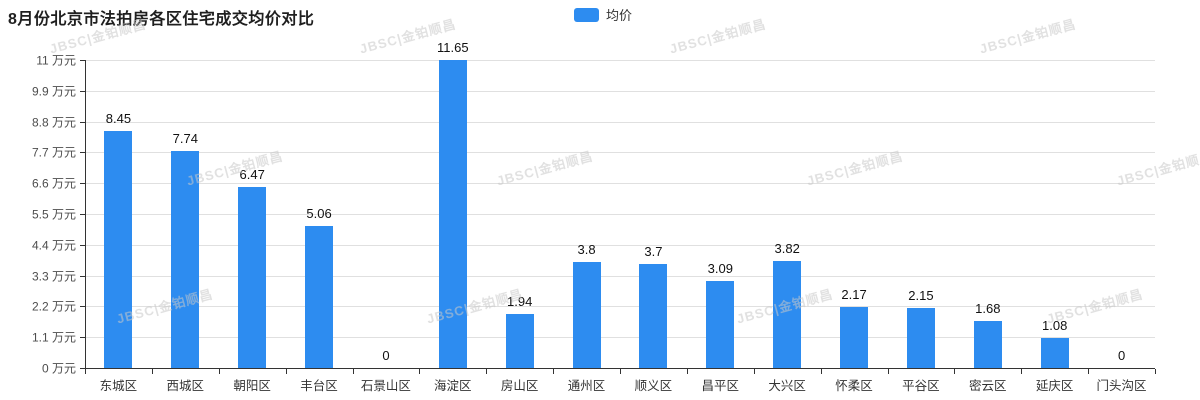  What do you see at coordinates (520, 301) in the screenshot?
I see `bar-value-label: 1.94` at bounding box center [520, 301].